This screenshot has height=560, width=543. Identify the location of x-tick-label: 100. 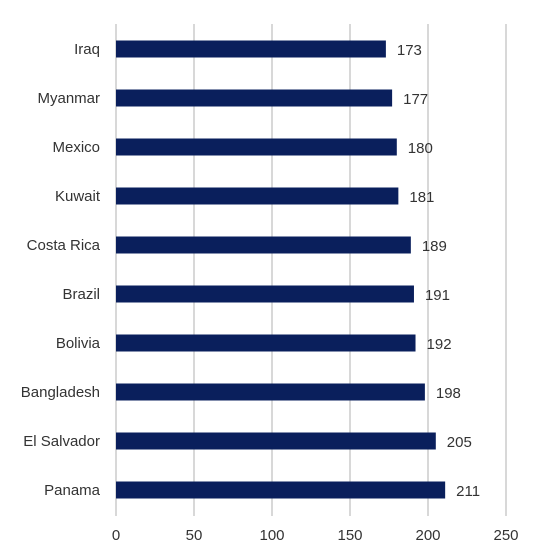
(271, 535).